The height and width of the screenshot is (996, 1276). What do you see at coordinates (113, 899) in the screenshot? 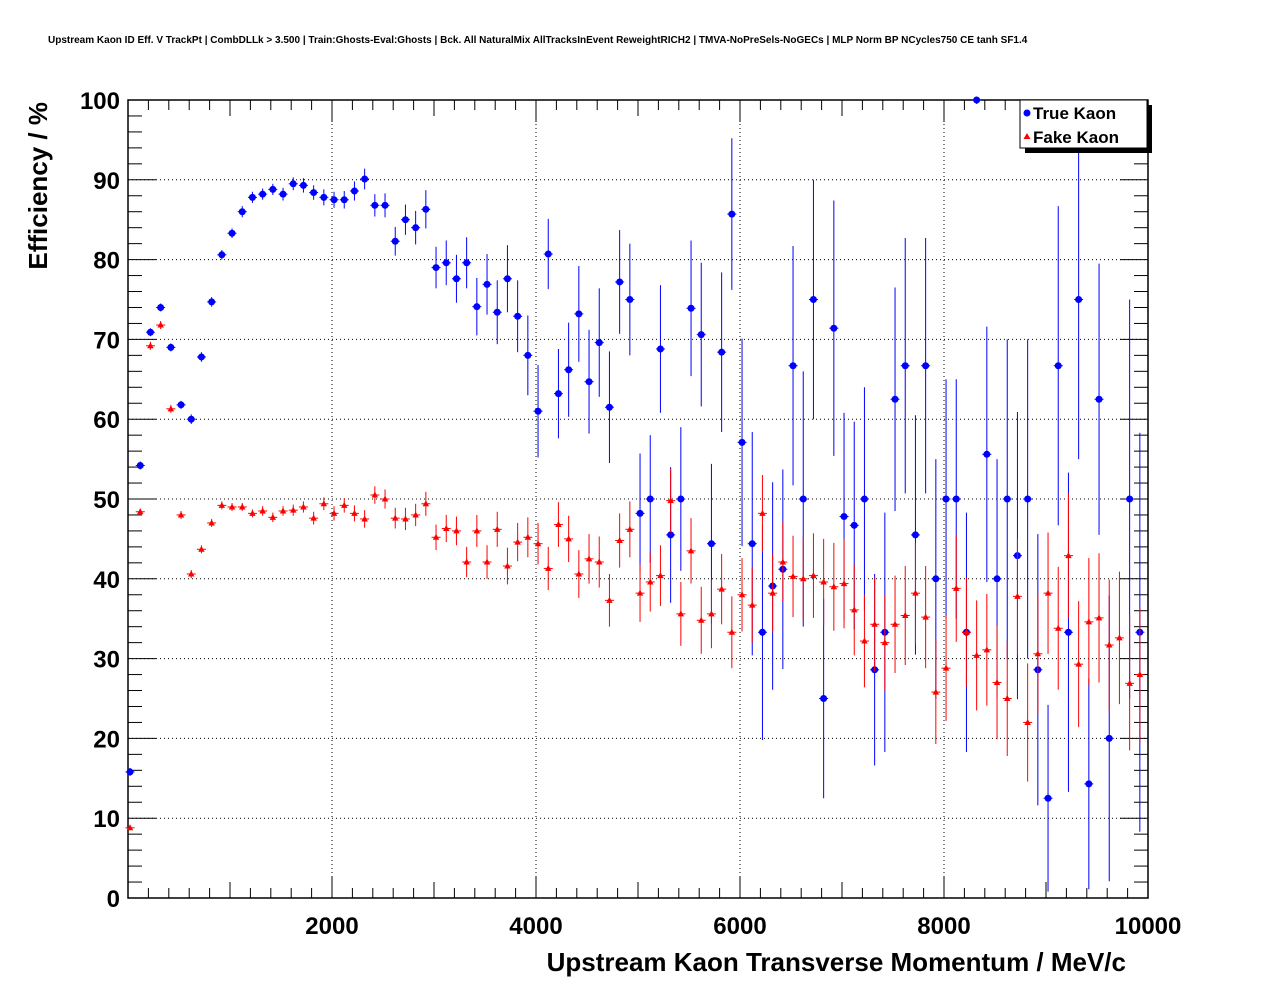
I see `y-tick-label: 0` at bounding box center [113, 899].